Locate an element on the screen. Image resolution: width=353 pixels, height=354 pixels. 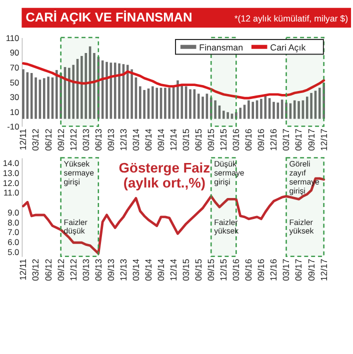
series-label: Gösterge Faiz (aylık ort.,%) is located at coordinates (164, 175).